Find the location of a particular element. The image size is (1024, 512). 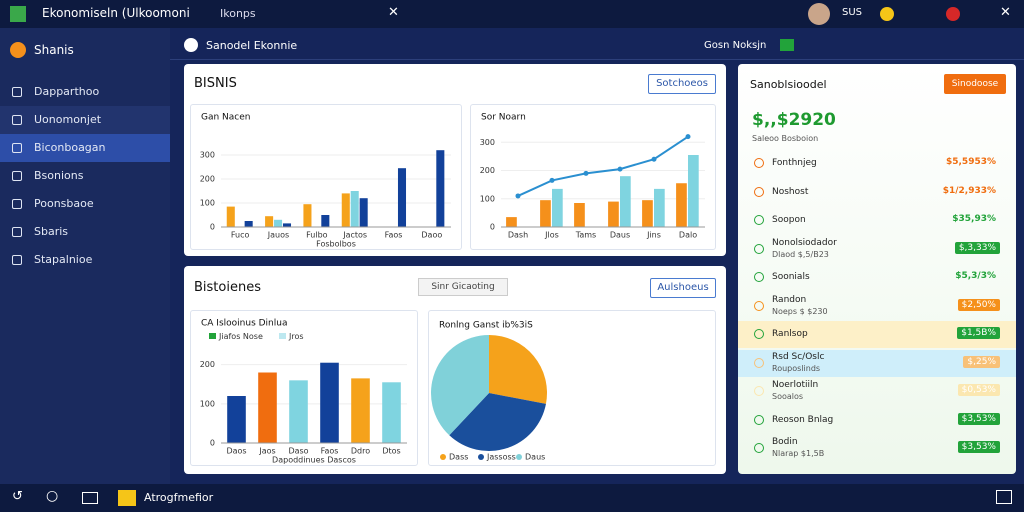

panel-button: Sotchoeos is located at coordinates (682, 84).